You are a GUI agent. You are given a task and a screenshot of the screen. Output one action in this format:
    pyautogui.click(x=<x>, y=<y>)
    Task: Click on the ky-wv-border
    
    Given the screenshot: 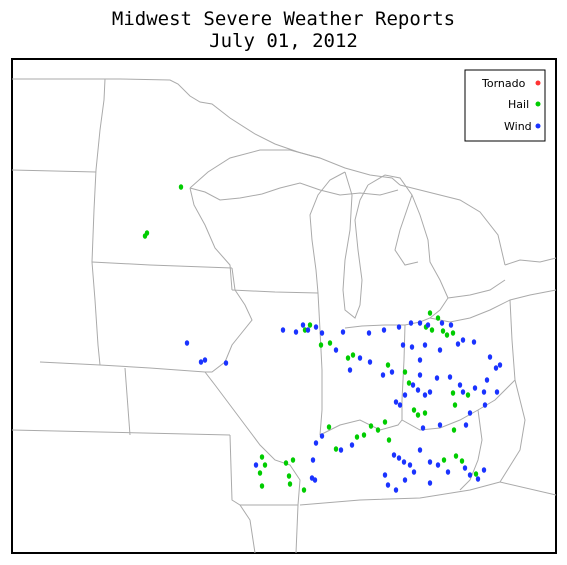 What is the action you would take?
    pyautogui.click(x=471, y=450)
    